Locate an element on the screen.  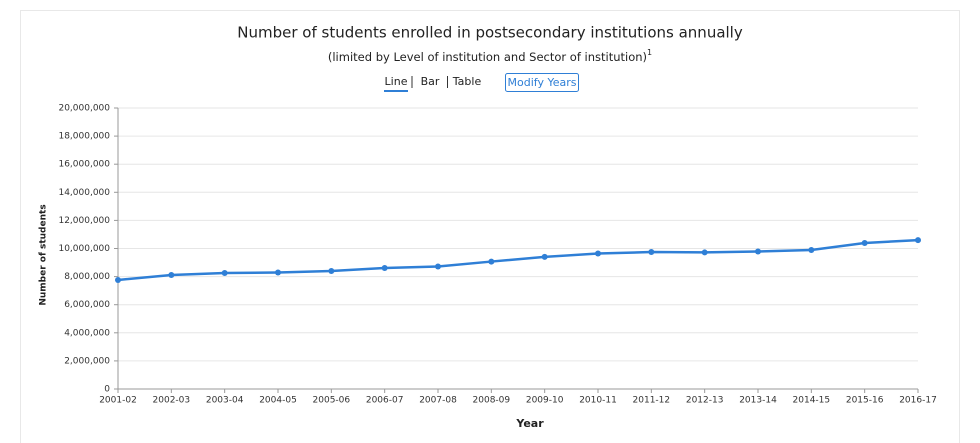
y-tick-label: 12,000,000 is located at coordinates (84, 221).